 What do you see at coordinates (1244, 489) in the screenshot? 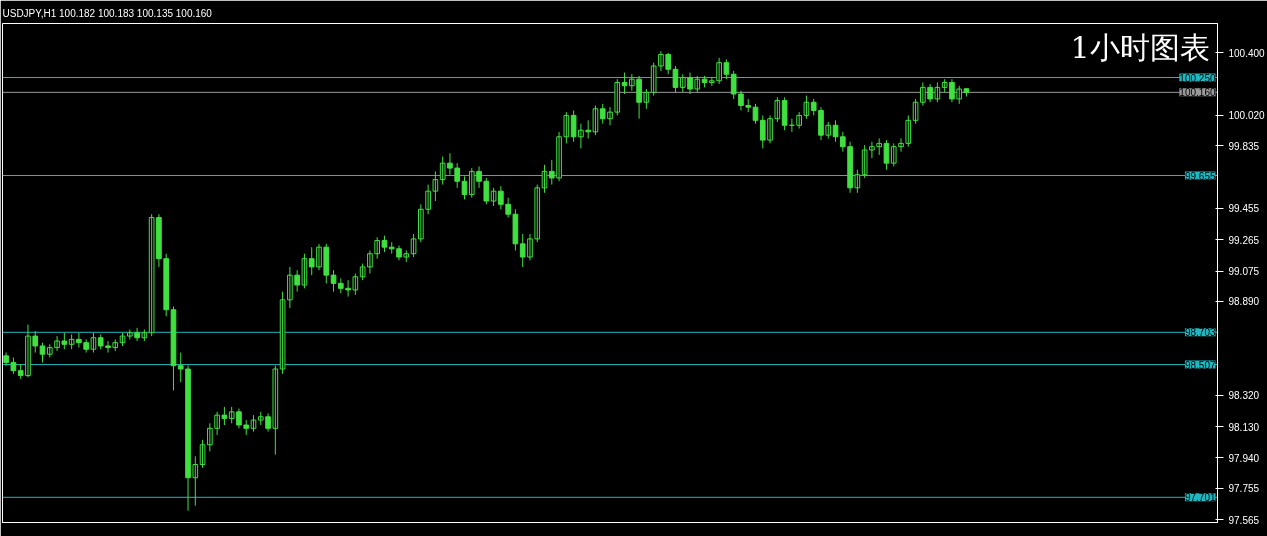
I see `y-tick-label: 97.755` at bounding box center [1244, 489].